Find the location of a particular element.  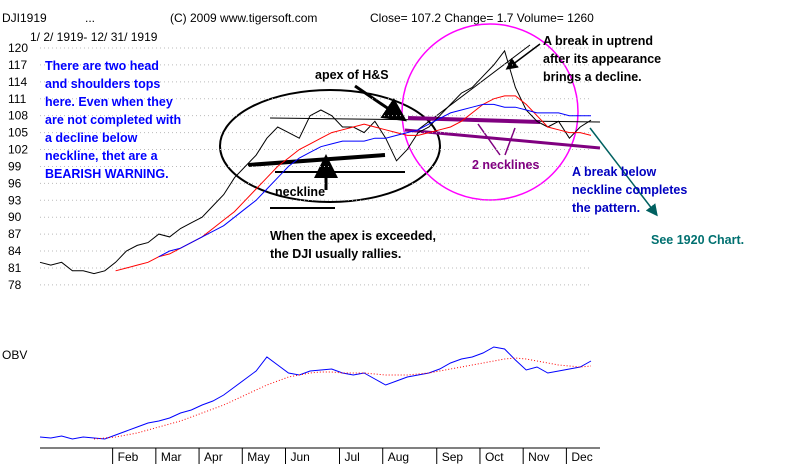

x-tick-label: Nov is located at coordinates (538, 457).